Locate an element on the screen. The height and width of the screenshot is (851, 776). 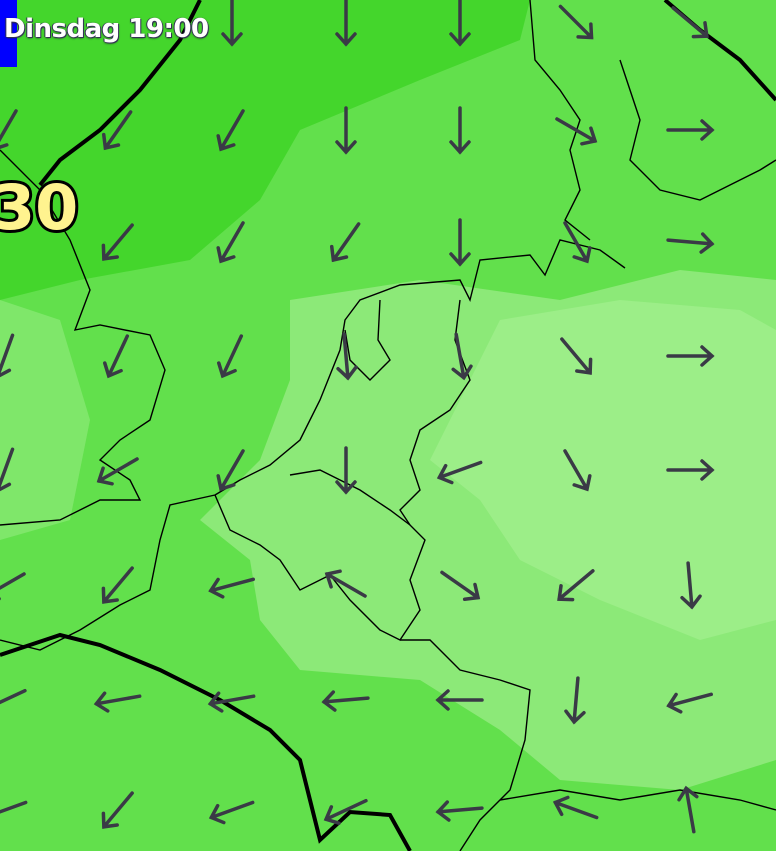
baltic-coastline is located at coordinates (697, 130).